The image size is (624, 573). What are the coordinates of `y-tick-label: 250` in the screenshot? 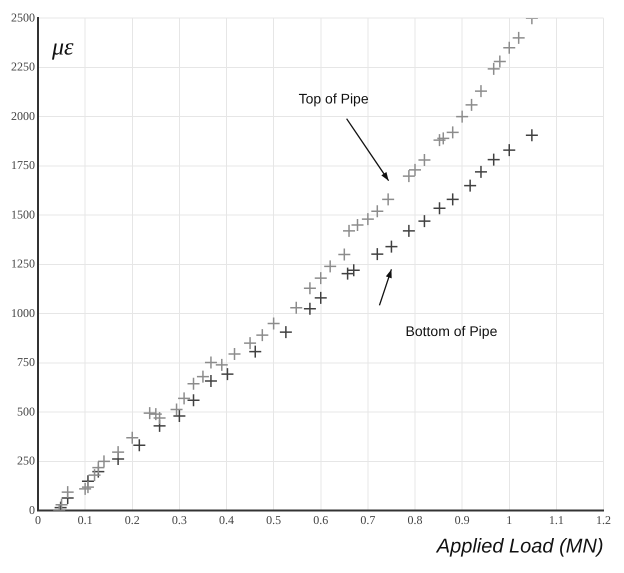 It's located at (26, 461).